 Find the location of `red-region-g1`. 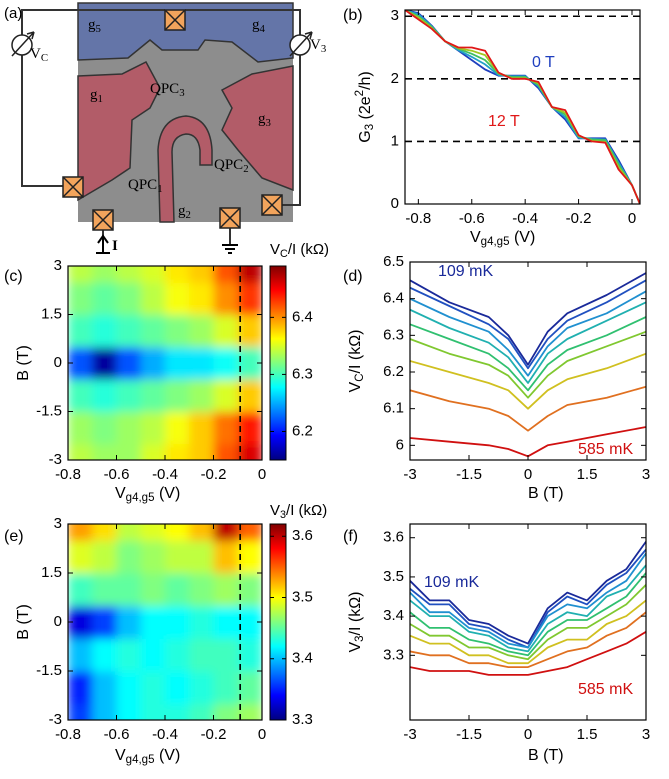

red-region-g1 is located at coordinates (119, 131).